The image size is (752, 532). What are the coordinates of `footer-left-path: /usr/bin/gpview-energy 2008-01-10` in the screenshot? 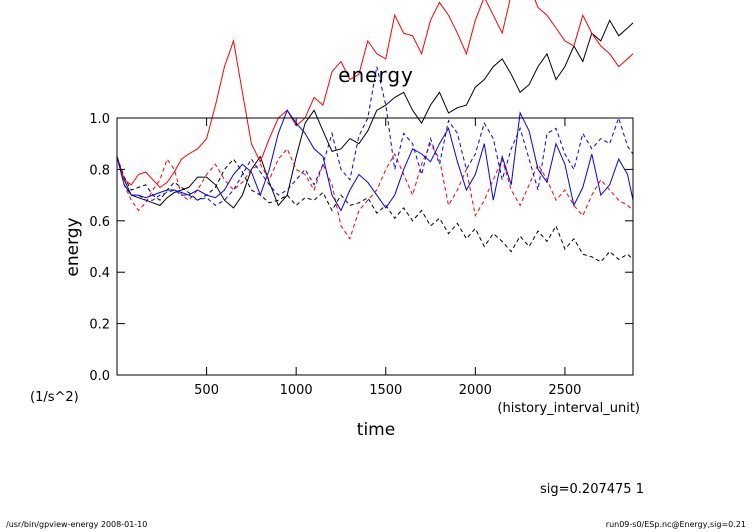 It's located at (76, 524).